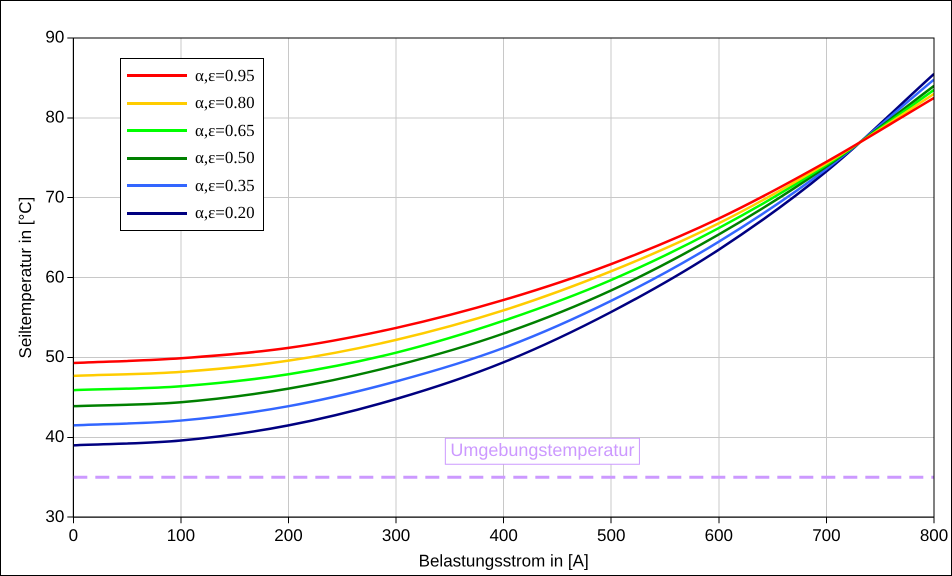 Image resolution: width=952 pixels, height=576 pixels. What do you see at coordinates (54, 117) in the screenshot?
I see `y-tick-label: 80` at bounding box center [54, 117].